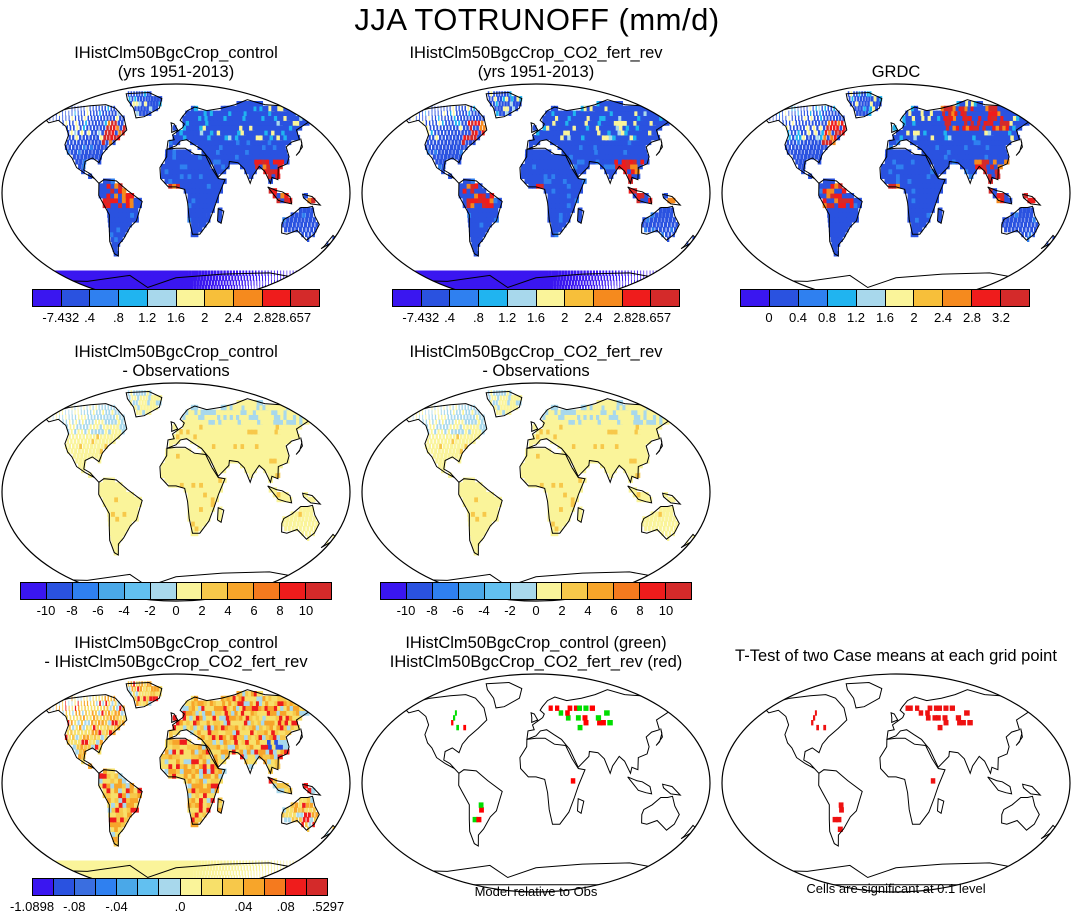 Image resolution: width=1074 pixels, height=914 pixels. Describe the element at coordinates (536, 72) in the screenshot. I see `panel-title-line2: (yrs 1951-2013)` at that location.